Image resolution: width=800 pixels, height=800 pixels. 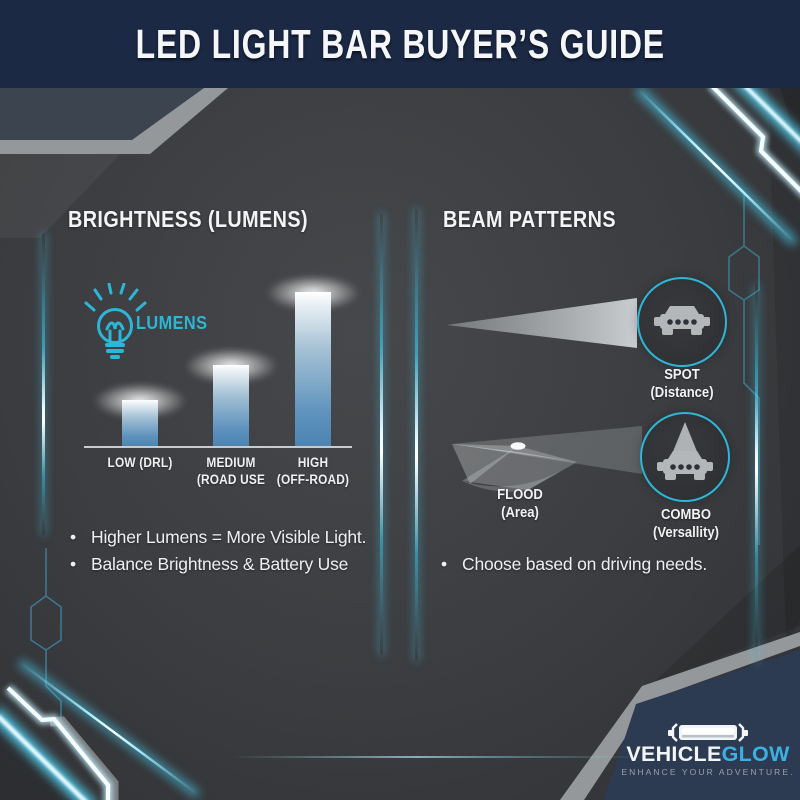 I want to click on bottom-left-streak, so click(x=59, y=742).